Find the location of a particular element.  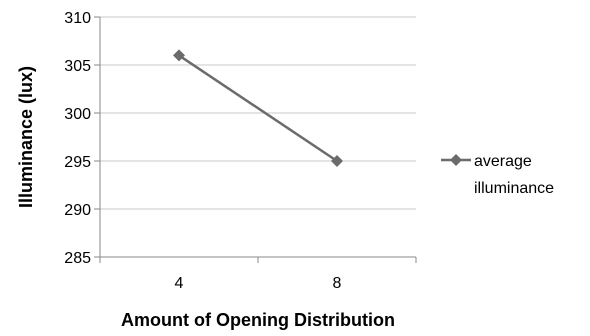

y-tick-label: 310 is located at coordinates (77, 18).